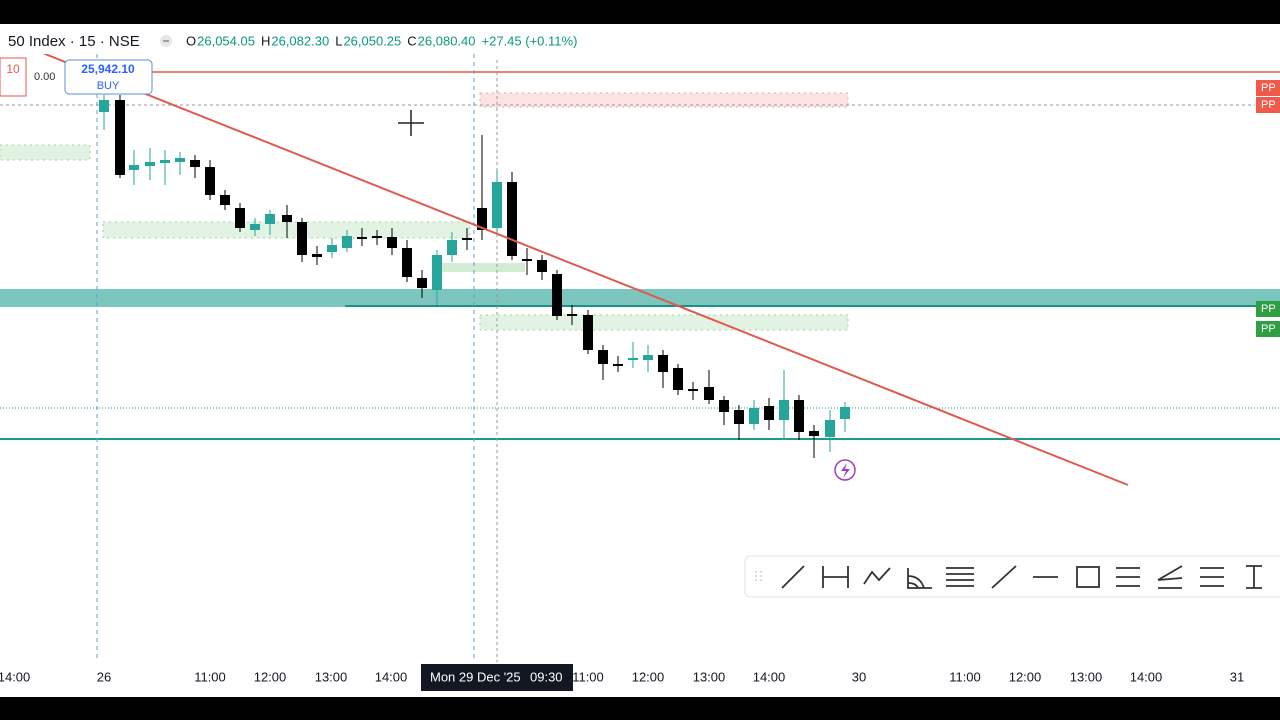 This screenshot has height=720, width=1280. What do you see at coordinates (1268, 208) in the screenshot?
I see `right-labels: PP PP PP PP` at bounding box center [1268, 208].